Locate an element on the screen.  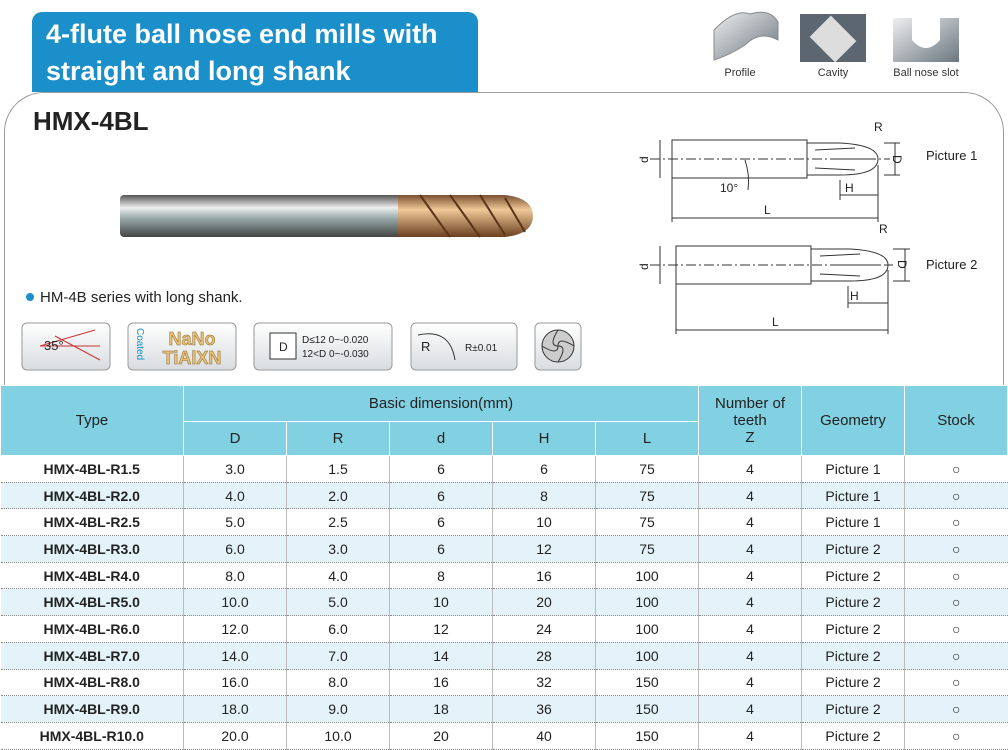
cell: 10 is located at coordinates (544, 522).